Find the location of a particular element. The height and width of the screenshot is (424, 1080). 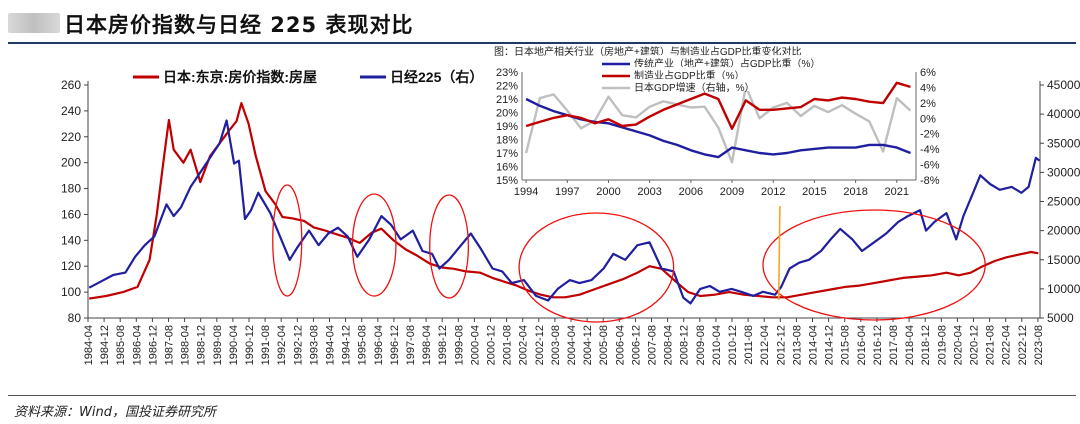

x-tick-label: 2011-08 is located at coordinates (749, 345).